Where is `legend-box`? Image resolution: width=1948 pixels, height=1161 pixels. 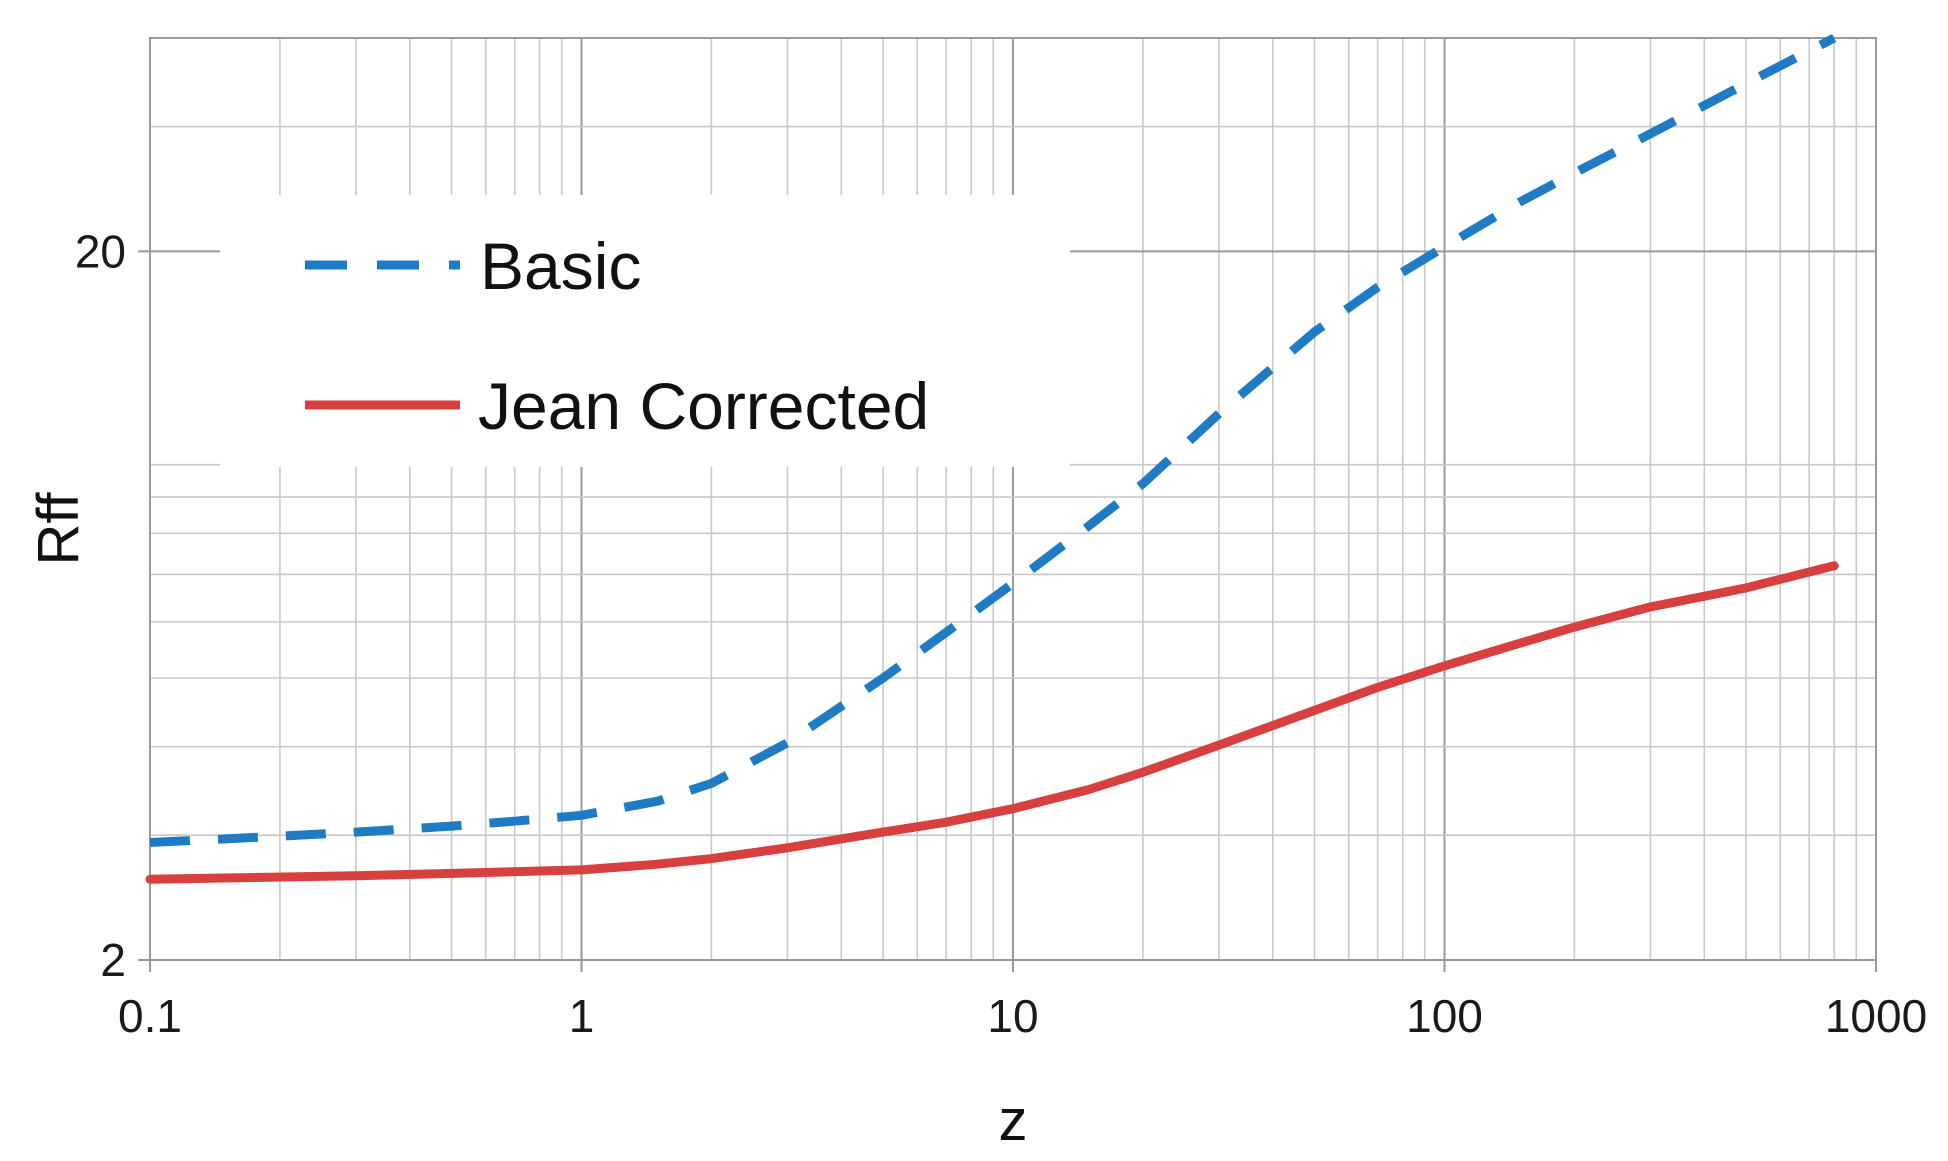 legend-box is located at coordinates (645, 331).